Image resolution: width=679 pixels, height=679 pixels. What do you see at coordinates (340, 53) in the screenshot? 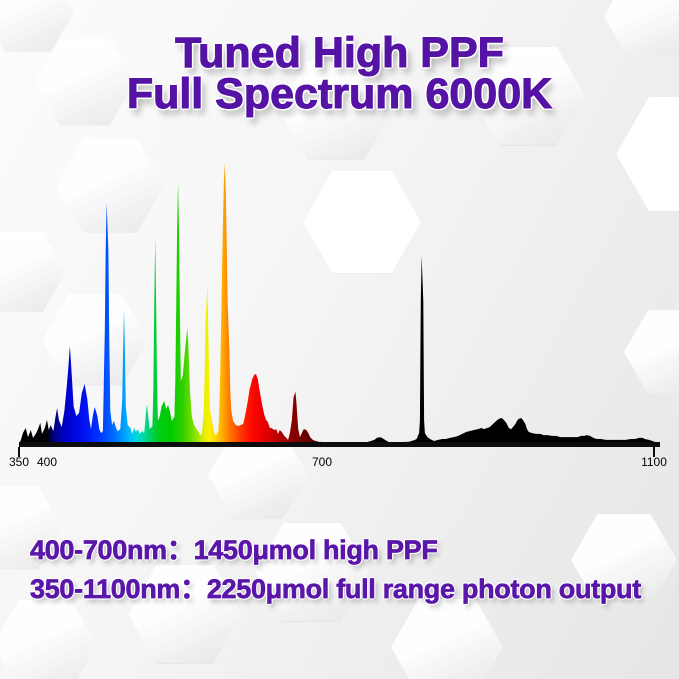
I see `title-line-1: Tuned High PPF` at bounding box center [340, 53].